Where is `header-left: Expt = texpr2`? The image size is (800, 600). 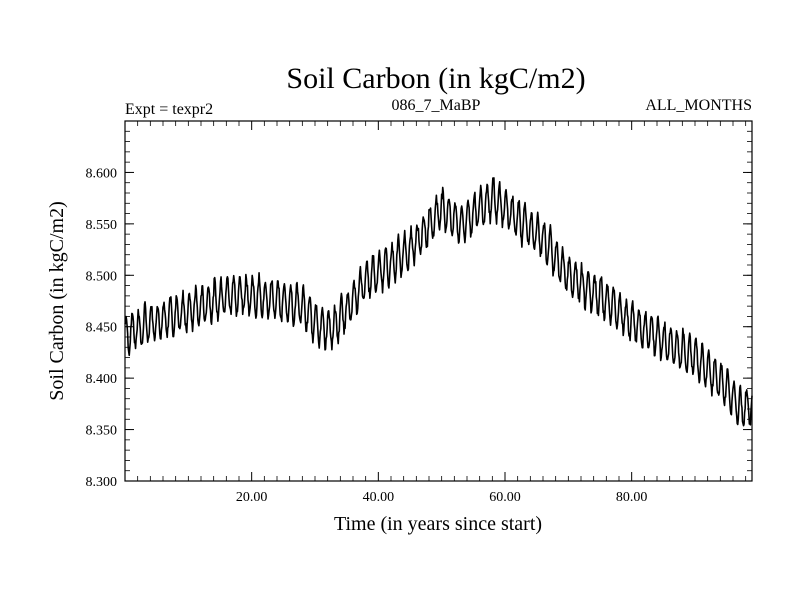 header-left: Expt = texpr2 is located at coordinates (169, 109).